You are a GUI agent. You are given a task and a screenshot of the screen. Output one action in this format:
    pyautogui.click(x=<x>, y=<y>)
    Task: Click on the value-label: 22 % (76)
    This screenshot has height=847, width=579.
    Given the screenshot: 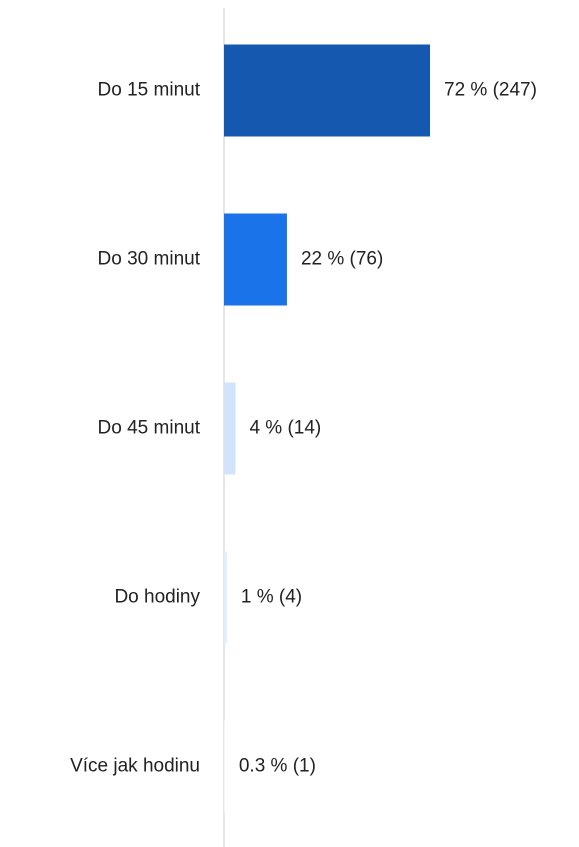 What is the action you would take?
    pyautogui.click(x=342, y=259)
    